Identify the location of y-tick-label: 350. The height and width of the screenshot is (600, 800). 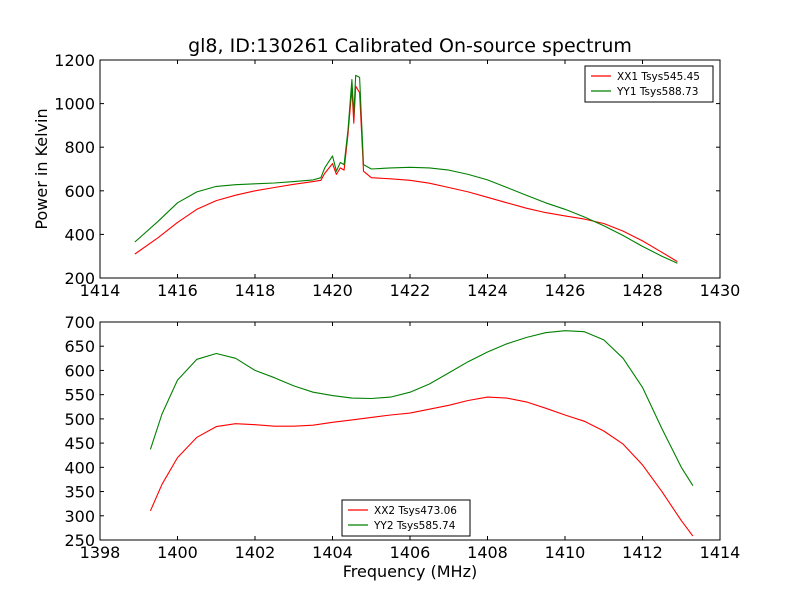
(79, 492).